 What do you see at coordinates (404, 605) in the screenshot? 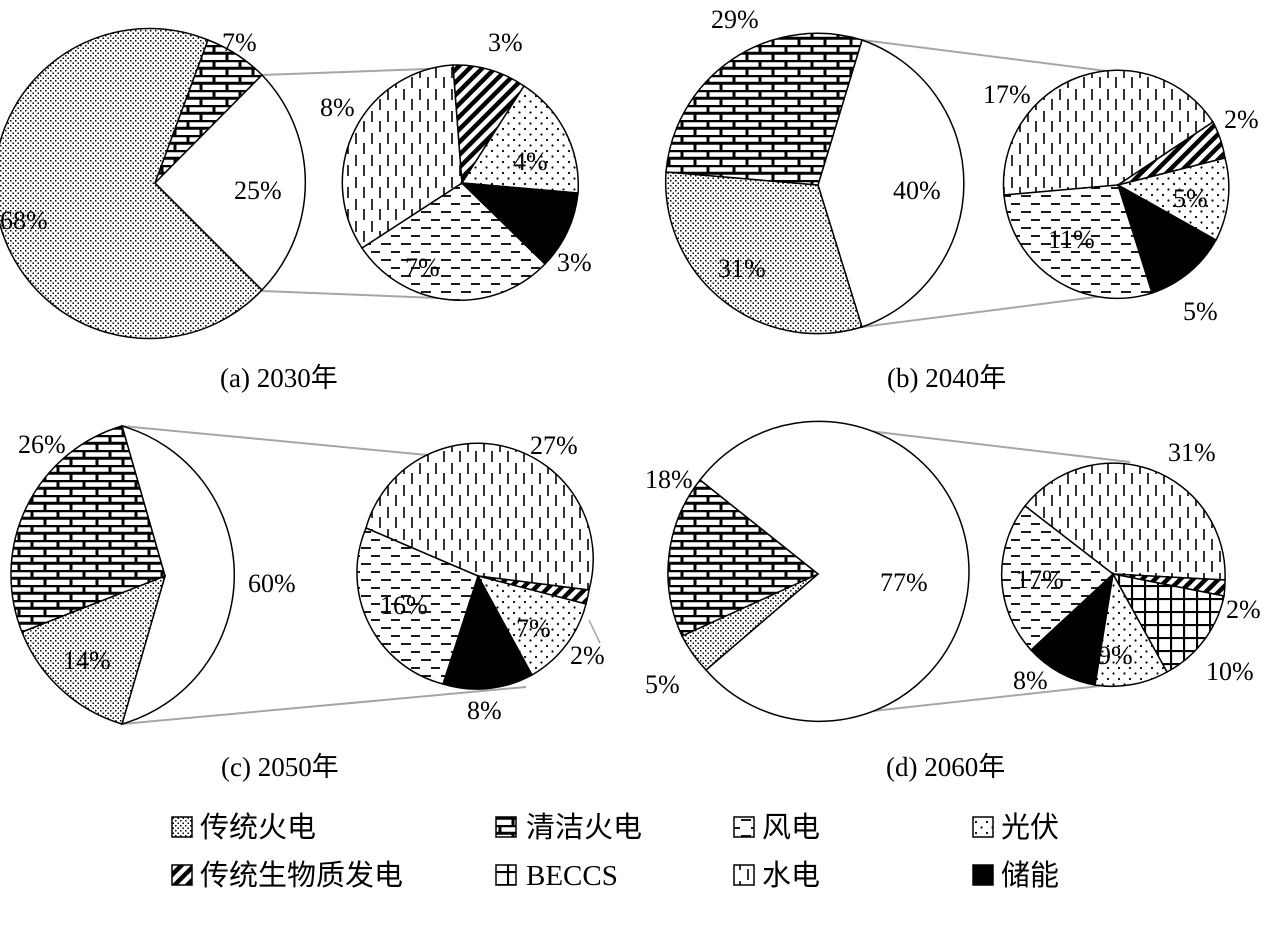
I see `pct-label: 16%` at bounding box center [404, 605].